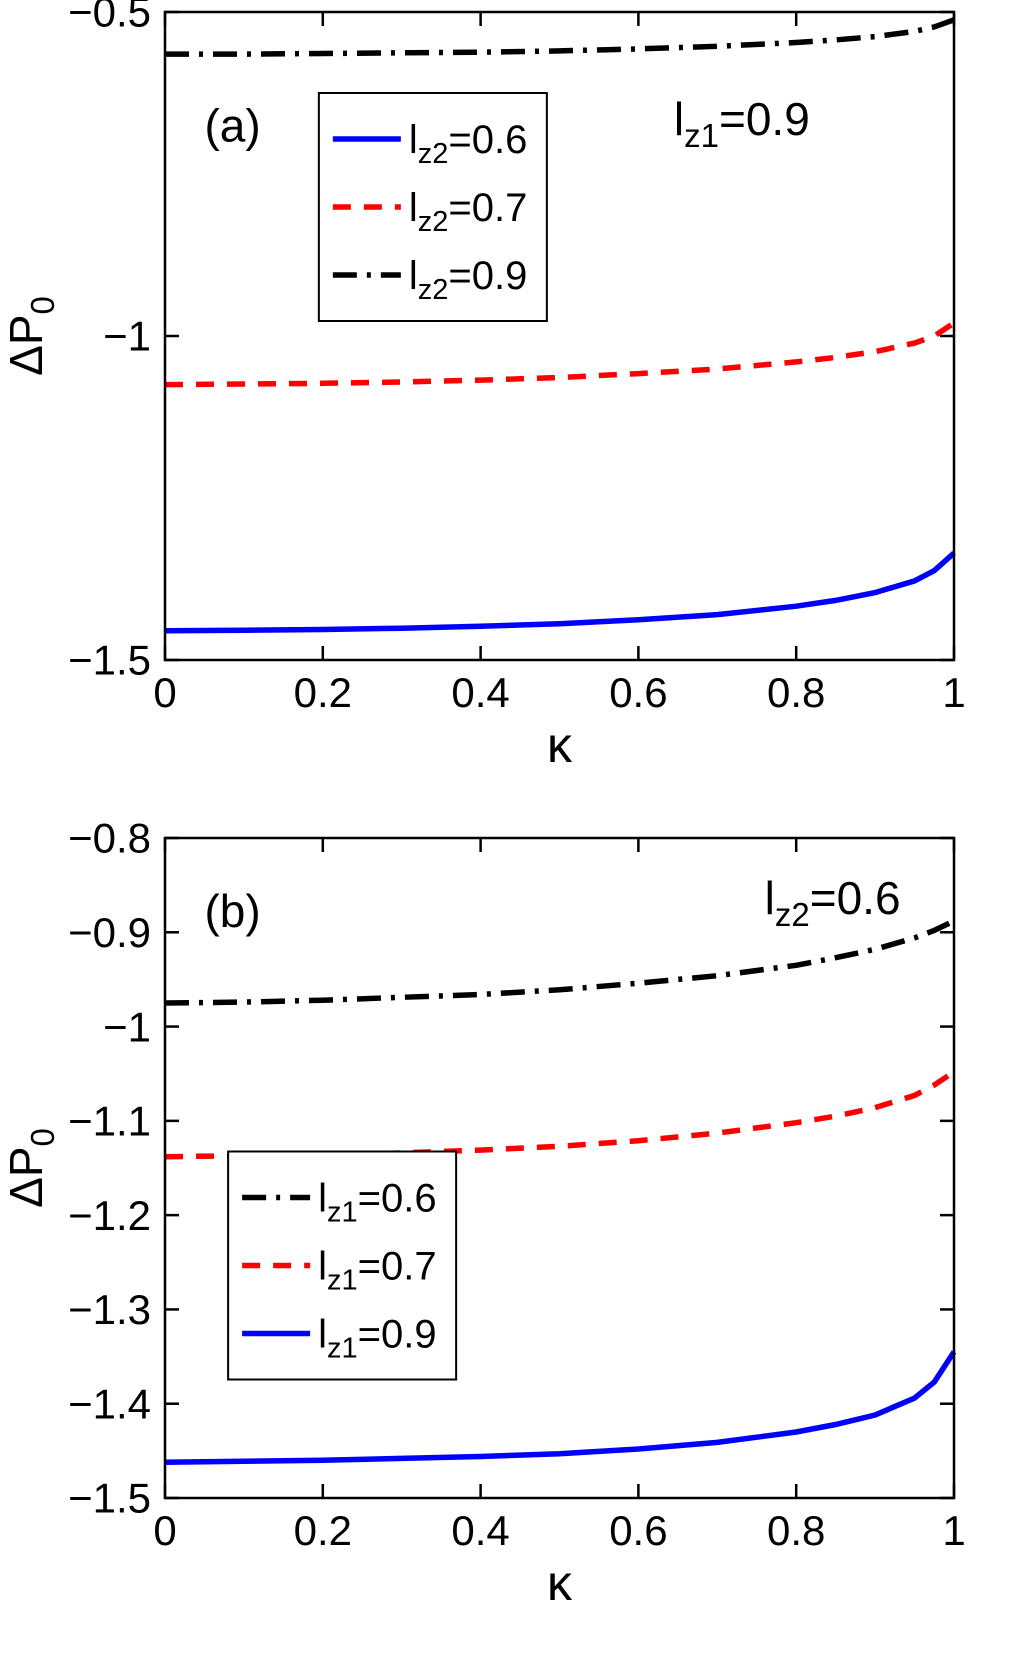 The height and width of the screenshot is (1676, 1020). Describe the element at coordinates (560, 1407) in the screenshot. I see `curve-lz1=0.9` at that location.